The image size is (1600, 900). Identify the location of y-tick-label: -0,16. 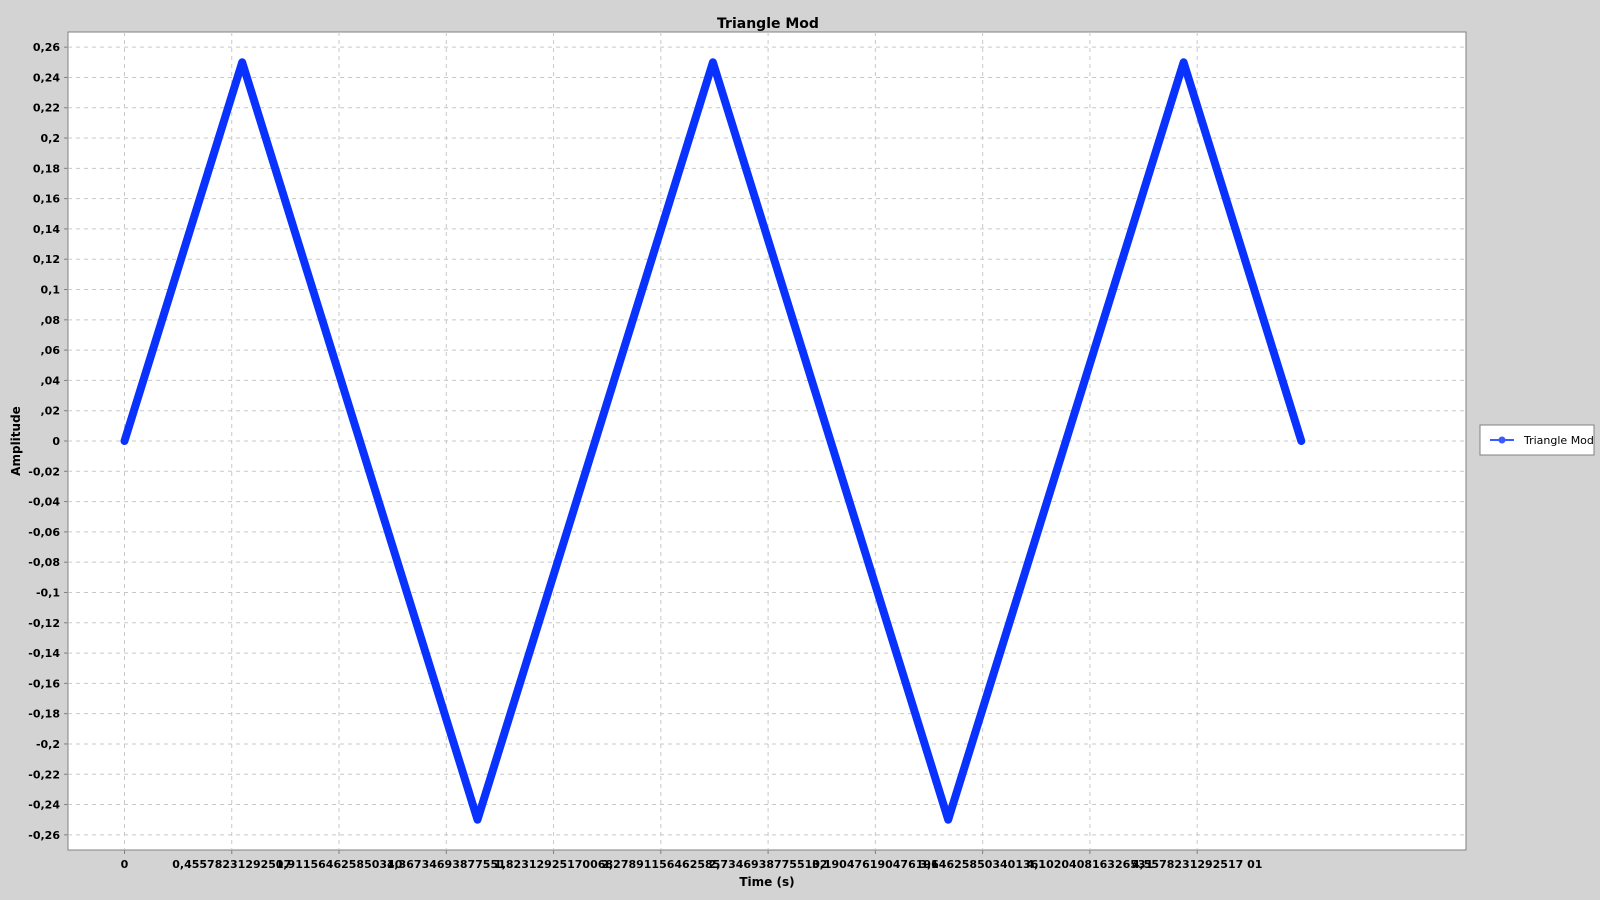
(44, 683).